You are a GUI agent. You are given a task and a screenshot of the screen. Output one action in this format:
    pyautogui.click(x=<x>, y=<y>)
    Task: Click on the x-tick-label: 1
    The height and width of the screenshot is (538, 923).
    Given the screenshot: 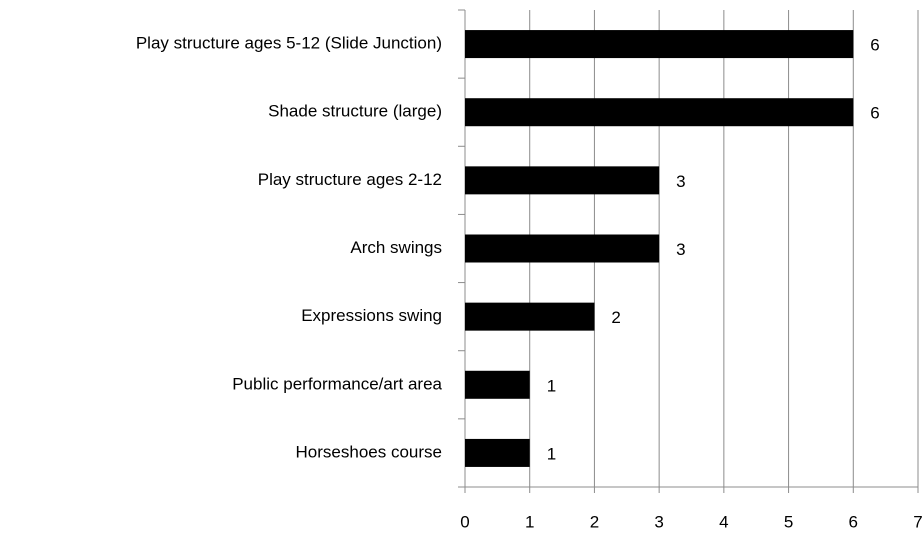 What is the action you would take?
    pyautogui.click(x=529, y=521)
    